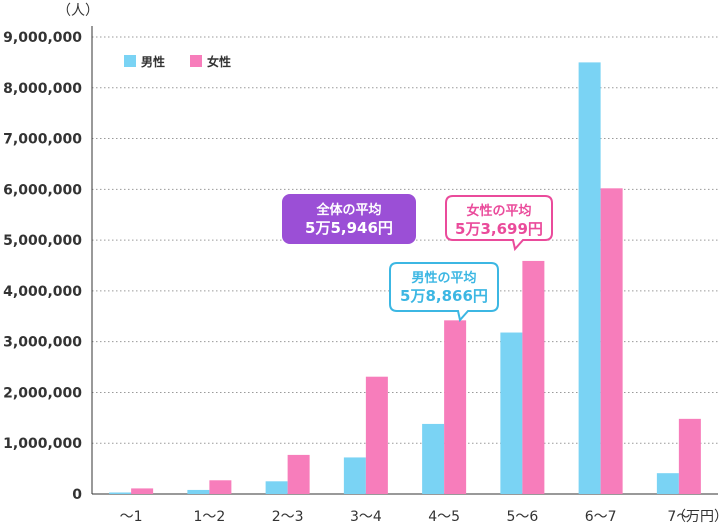  Describe the element at coordinates (498, 211) in the screenshot. I see `callout-label: 女性の平均` at that location.